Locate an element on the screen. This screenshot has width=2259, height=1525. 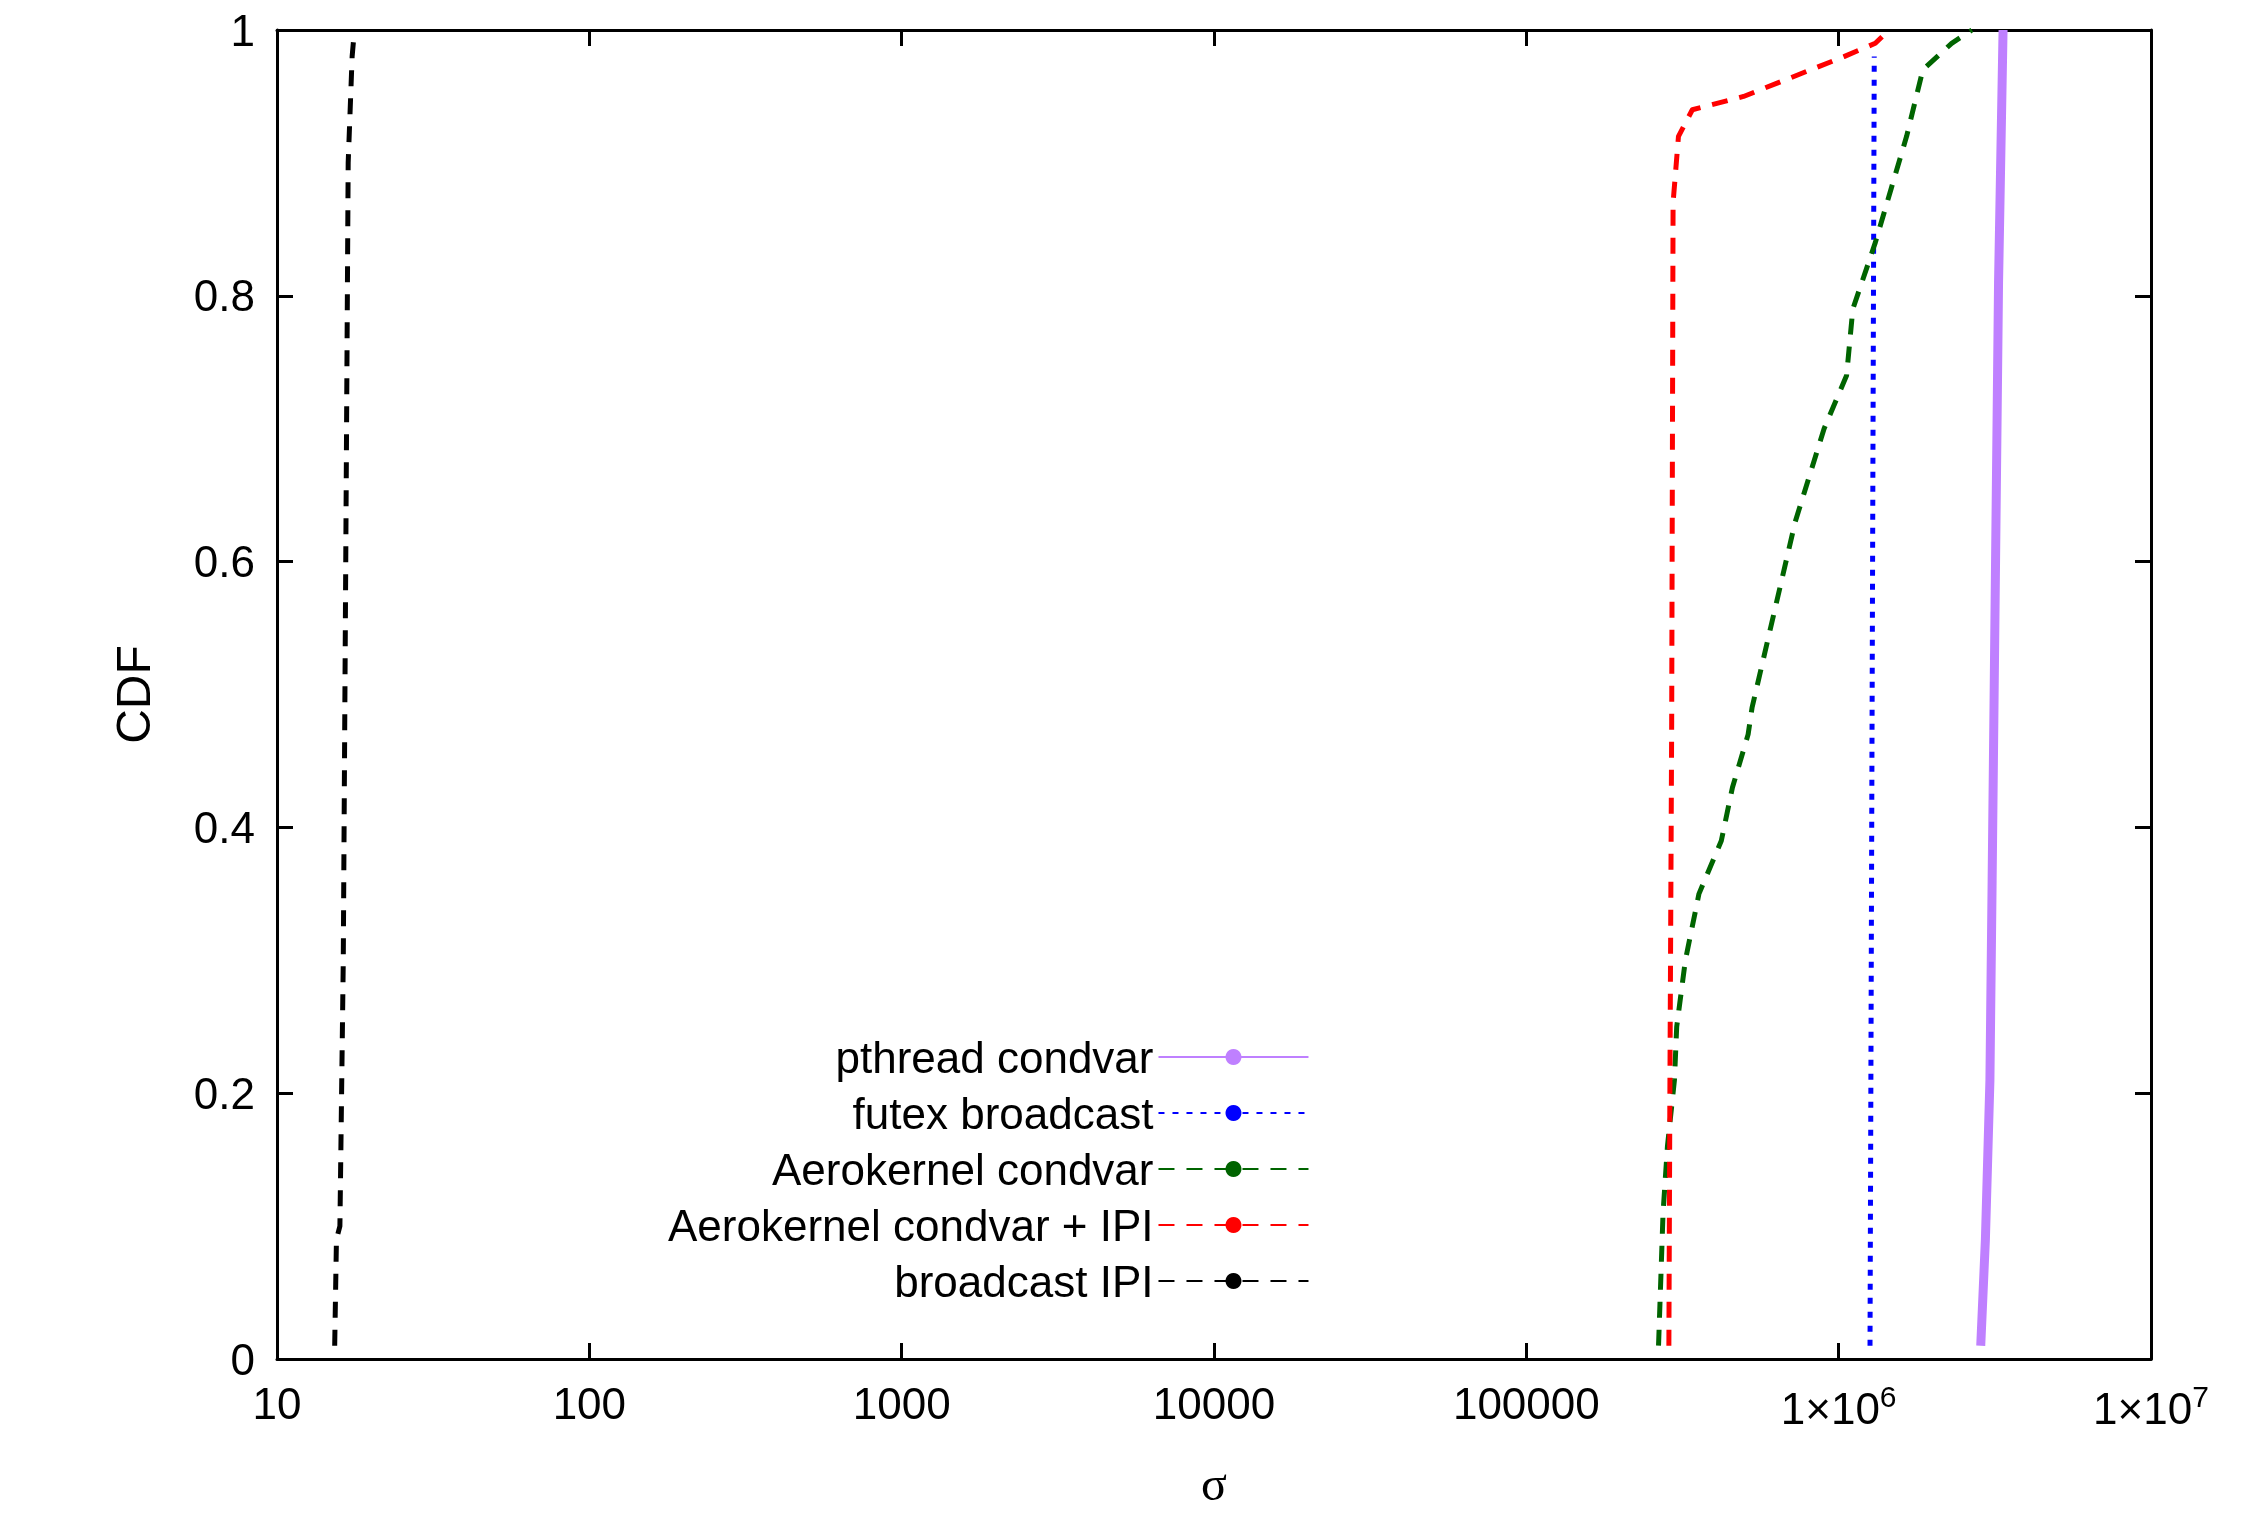
legend-label: broadcast IPI is located at coordinates (1024, 1281).